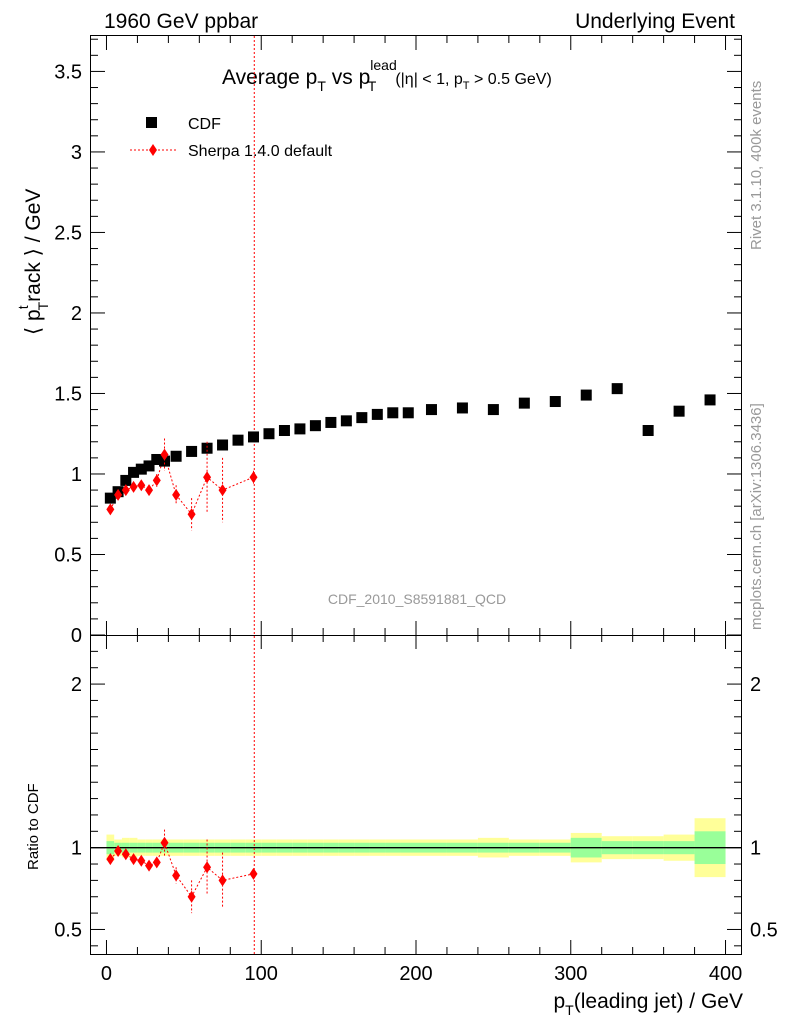 This screenshot has width=786, height=1024. Describe the element at coordinates (76, 685) in the screenshot. I see `ratio-tick-label: 2` at that location.